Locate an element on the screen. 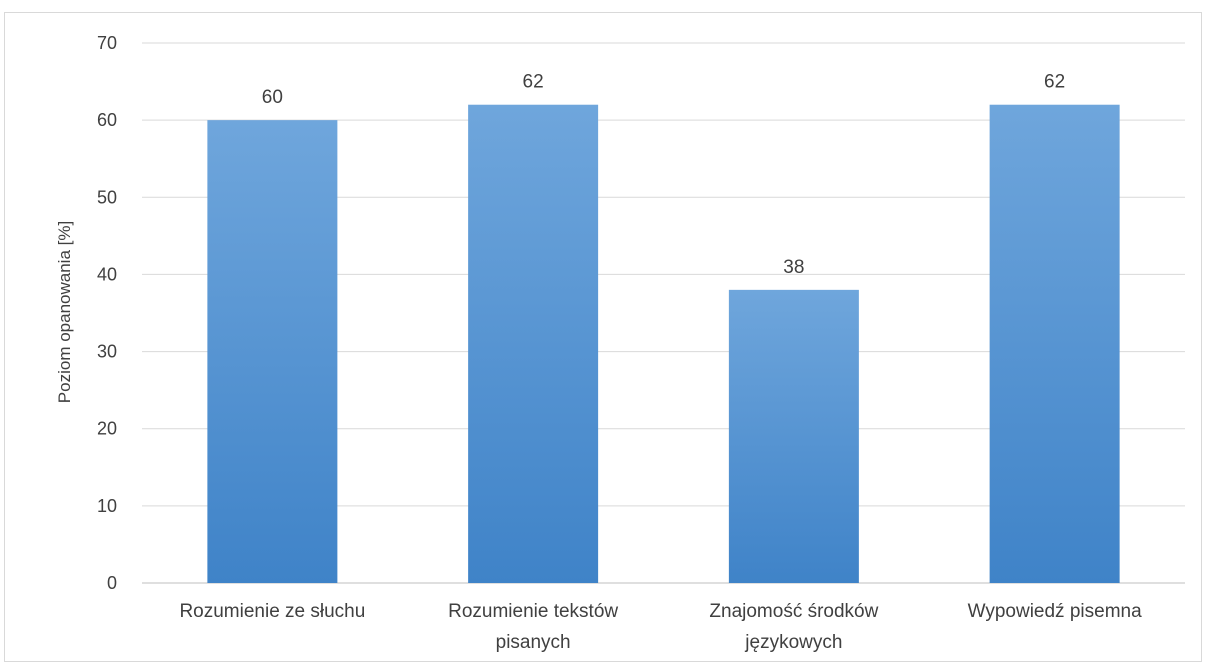  x-category-label: pisanych is located at coordinates (533, 642).